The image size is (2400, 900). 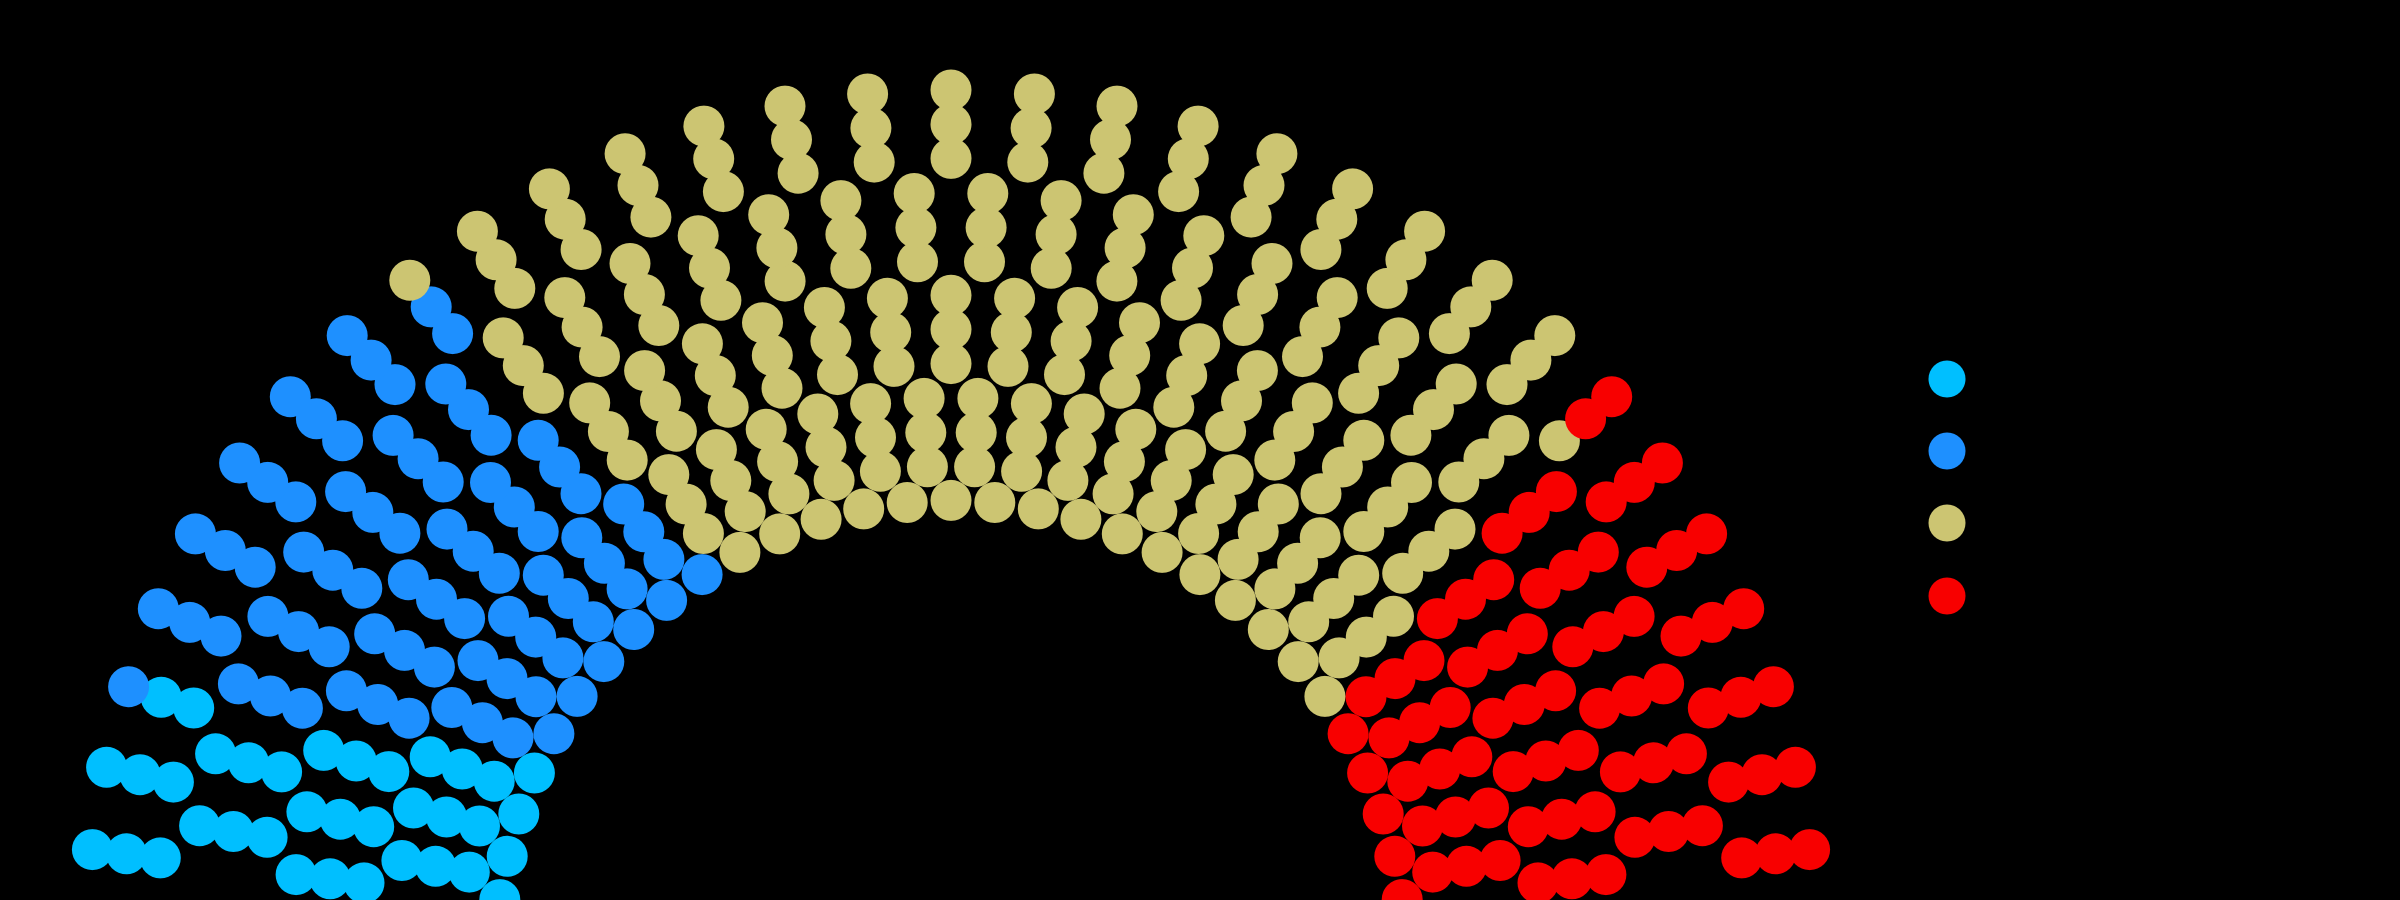 I want to click on legend-swatch-party-cyan, so click(x=1947, y=379).